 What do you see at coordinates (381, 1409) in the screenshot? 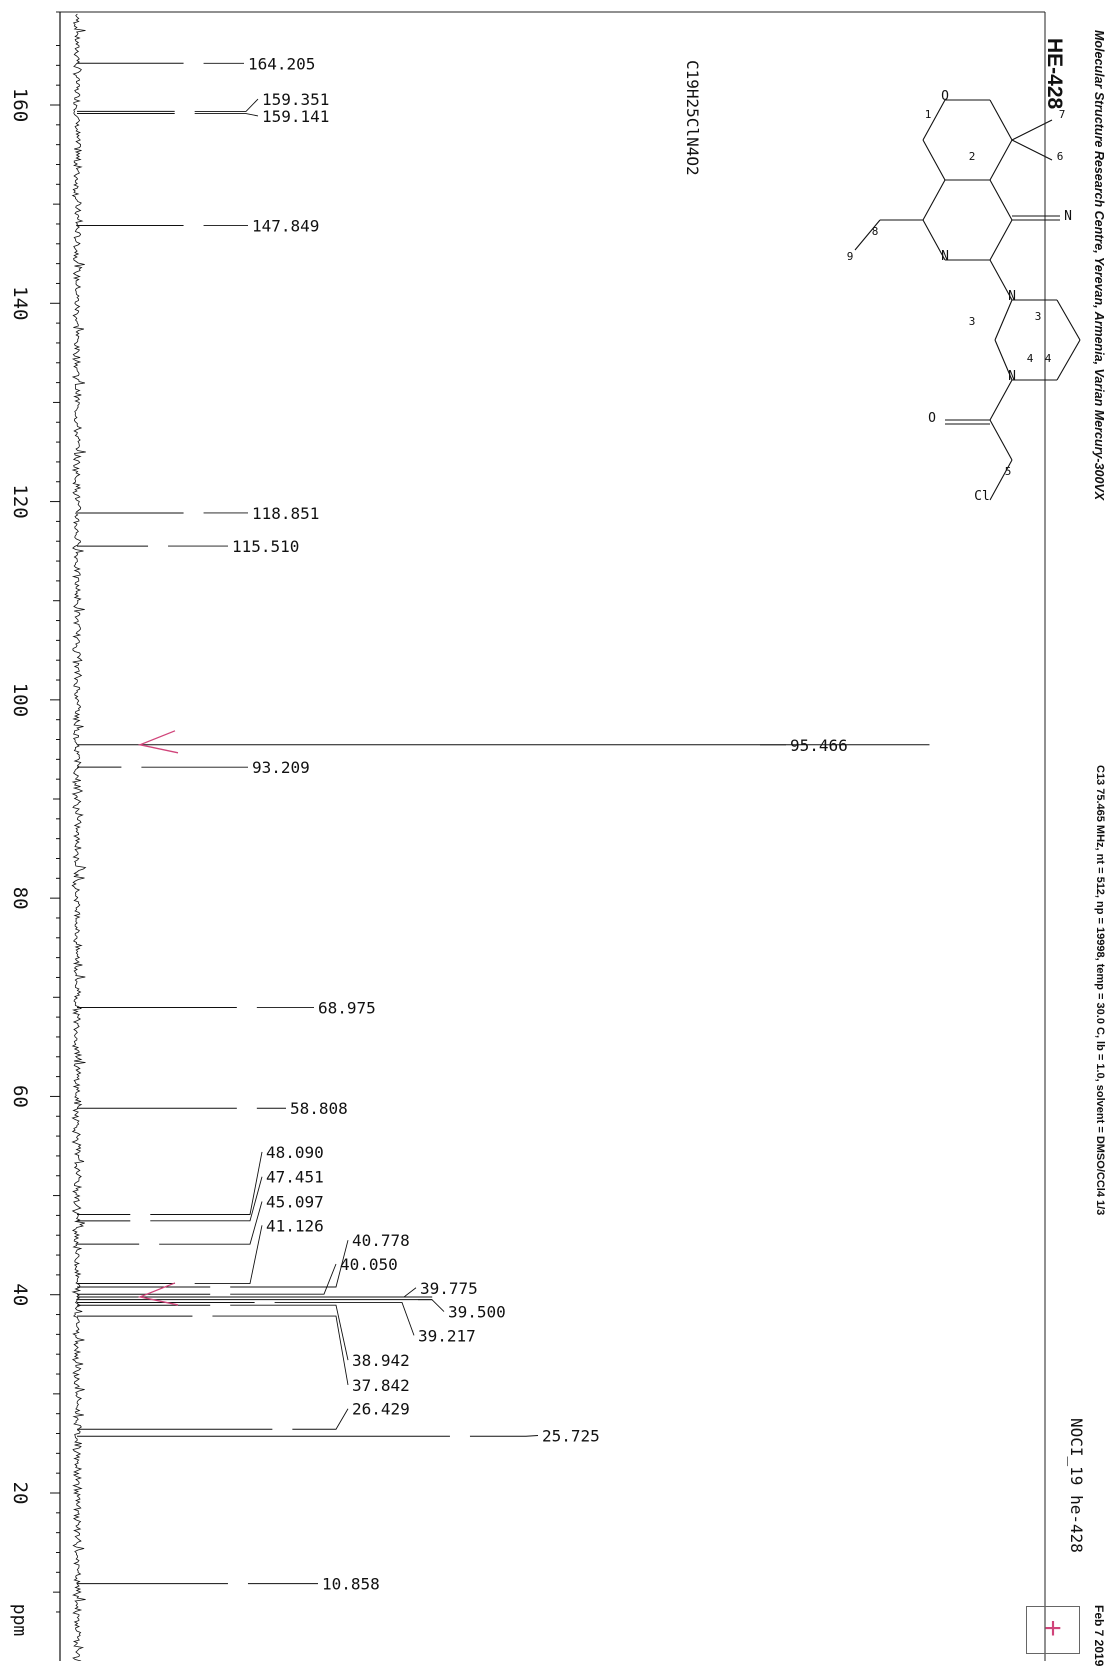
I see `peak-label: 26.429` at bounding box center [381, 1409].